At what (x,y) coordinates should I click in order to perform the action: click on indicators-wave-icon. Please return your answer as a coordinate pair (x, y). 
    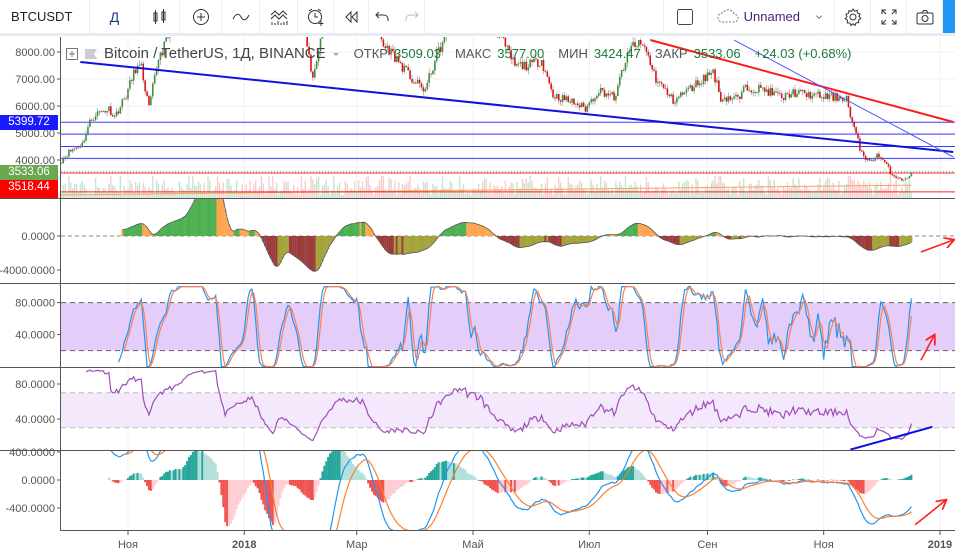
    Looking at the image, I should click on (241, 16).